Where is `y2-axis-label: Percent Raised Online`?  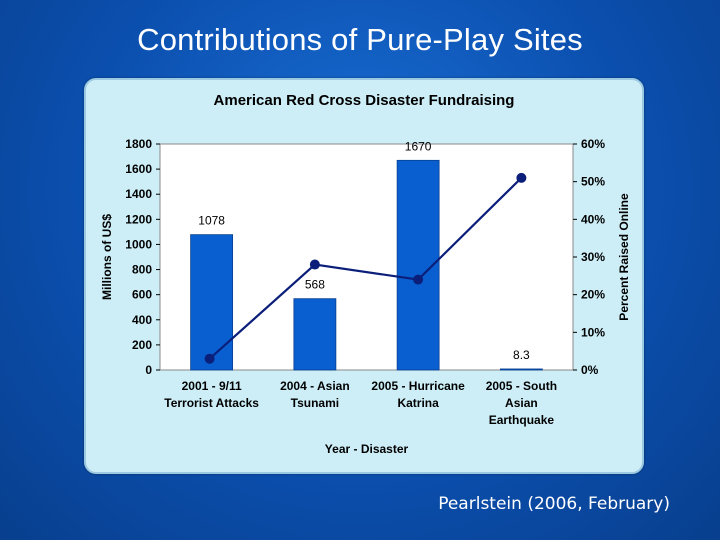 y2-axis-label: Percent Raised Online is located at coordinates (624, 257).